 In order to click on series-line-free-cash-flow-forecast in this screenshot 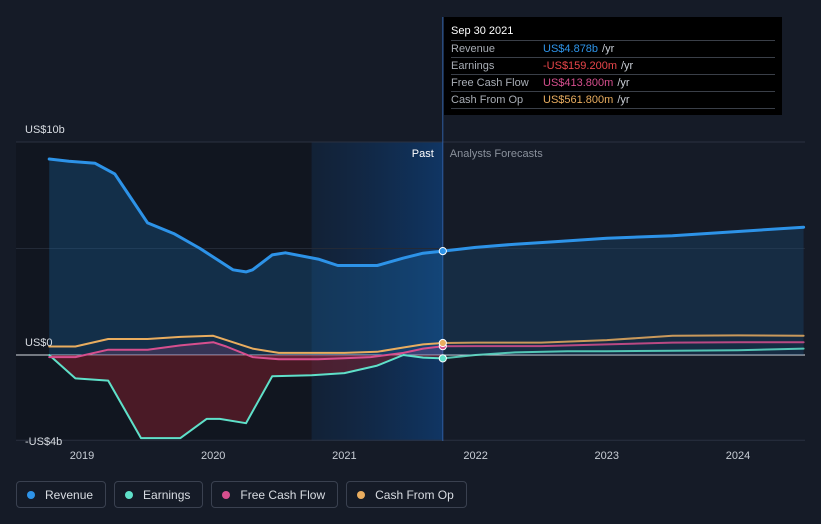, I will do `click(623, 344)`.